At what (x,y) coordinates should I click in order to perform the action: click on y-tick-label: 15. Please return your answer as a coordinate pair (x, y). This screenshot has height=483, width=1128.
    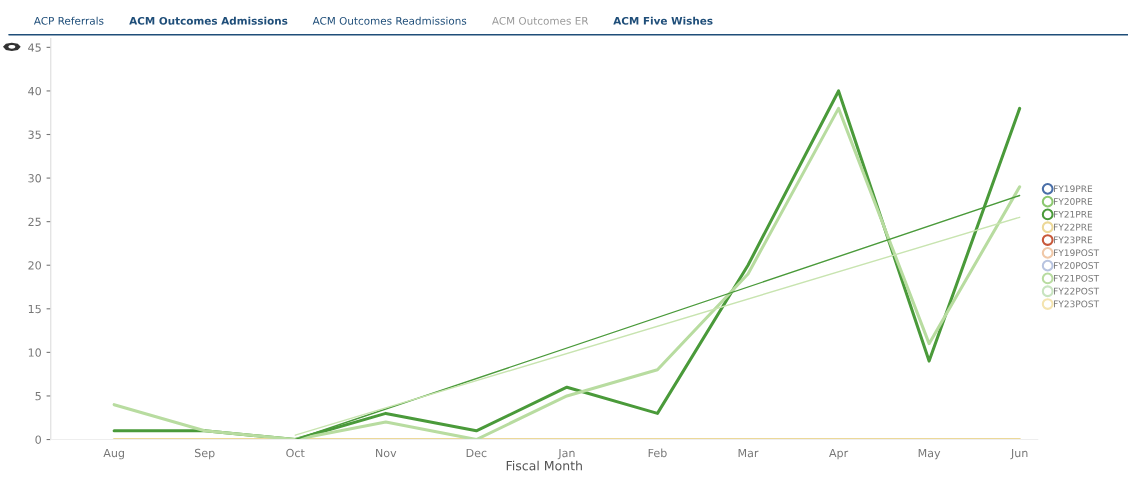
    Looking at the image, I should click on (34, 309).